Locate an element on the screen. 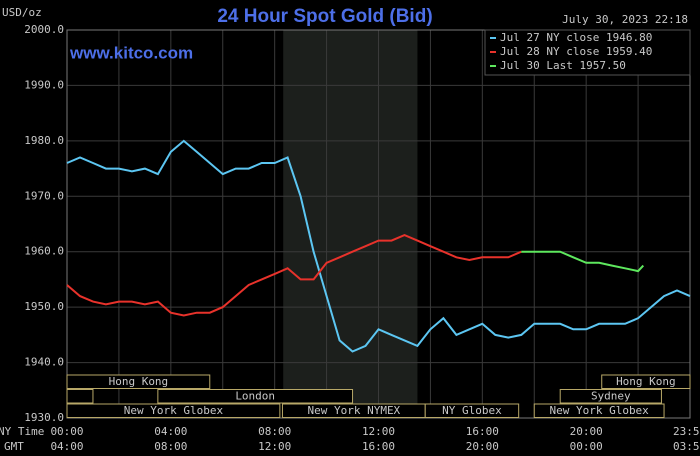  x-tick-label-gmt: 03:59 is located at coordinates (686, 446).